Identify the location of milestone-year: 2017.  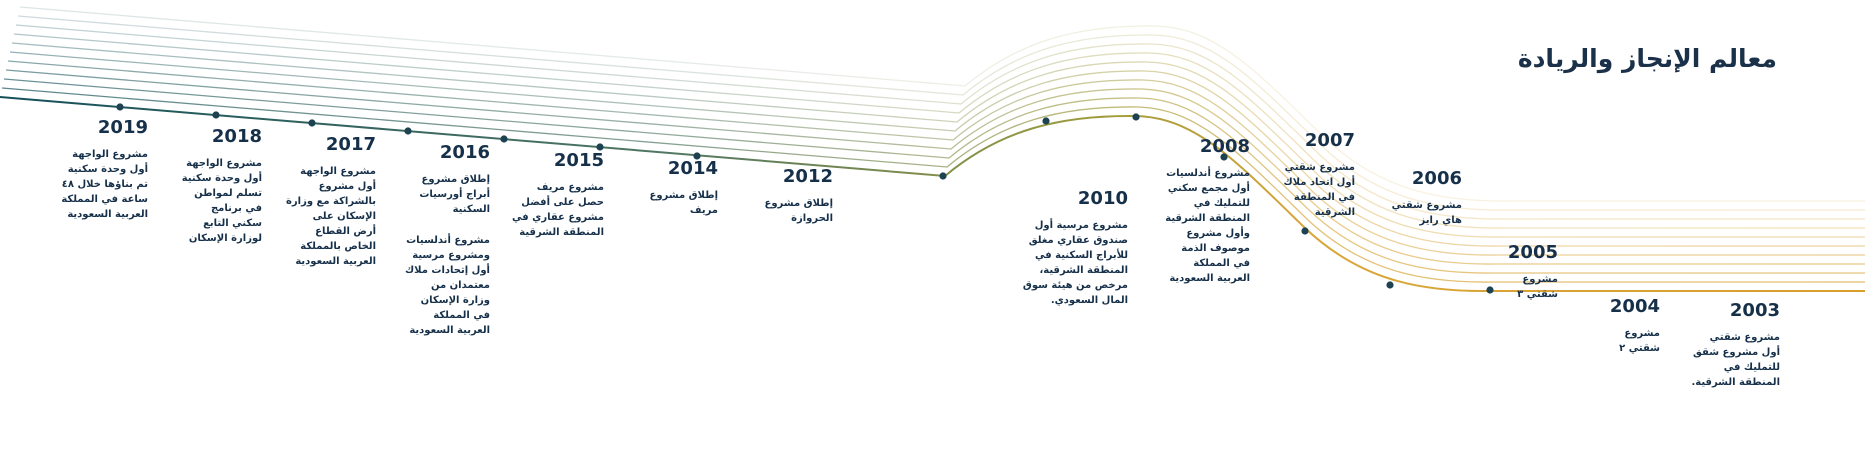
(350, 144).